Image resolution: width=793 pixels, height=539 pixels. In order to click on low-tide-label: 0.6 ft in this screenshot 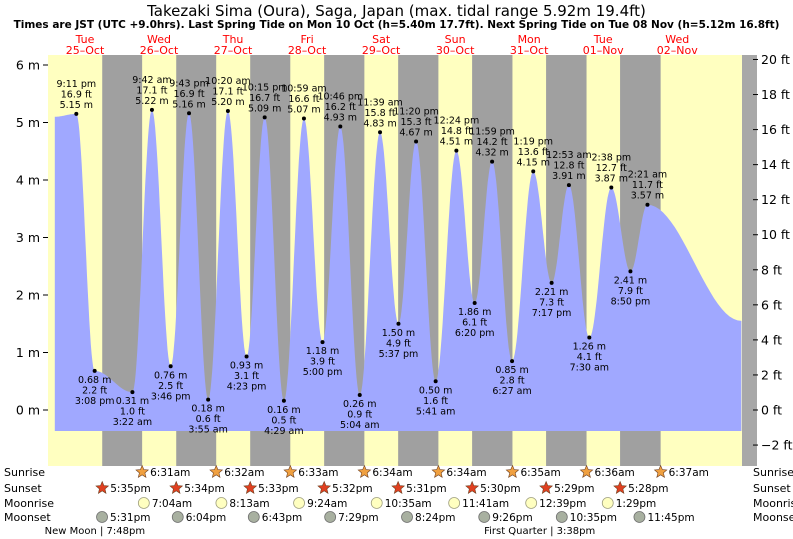, I will do `click(208, 419)`.